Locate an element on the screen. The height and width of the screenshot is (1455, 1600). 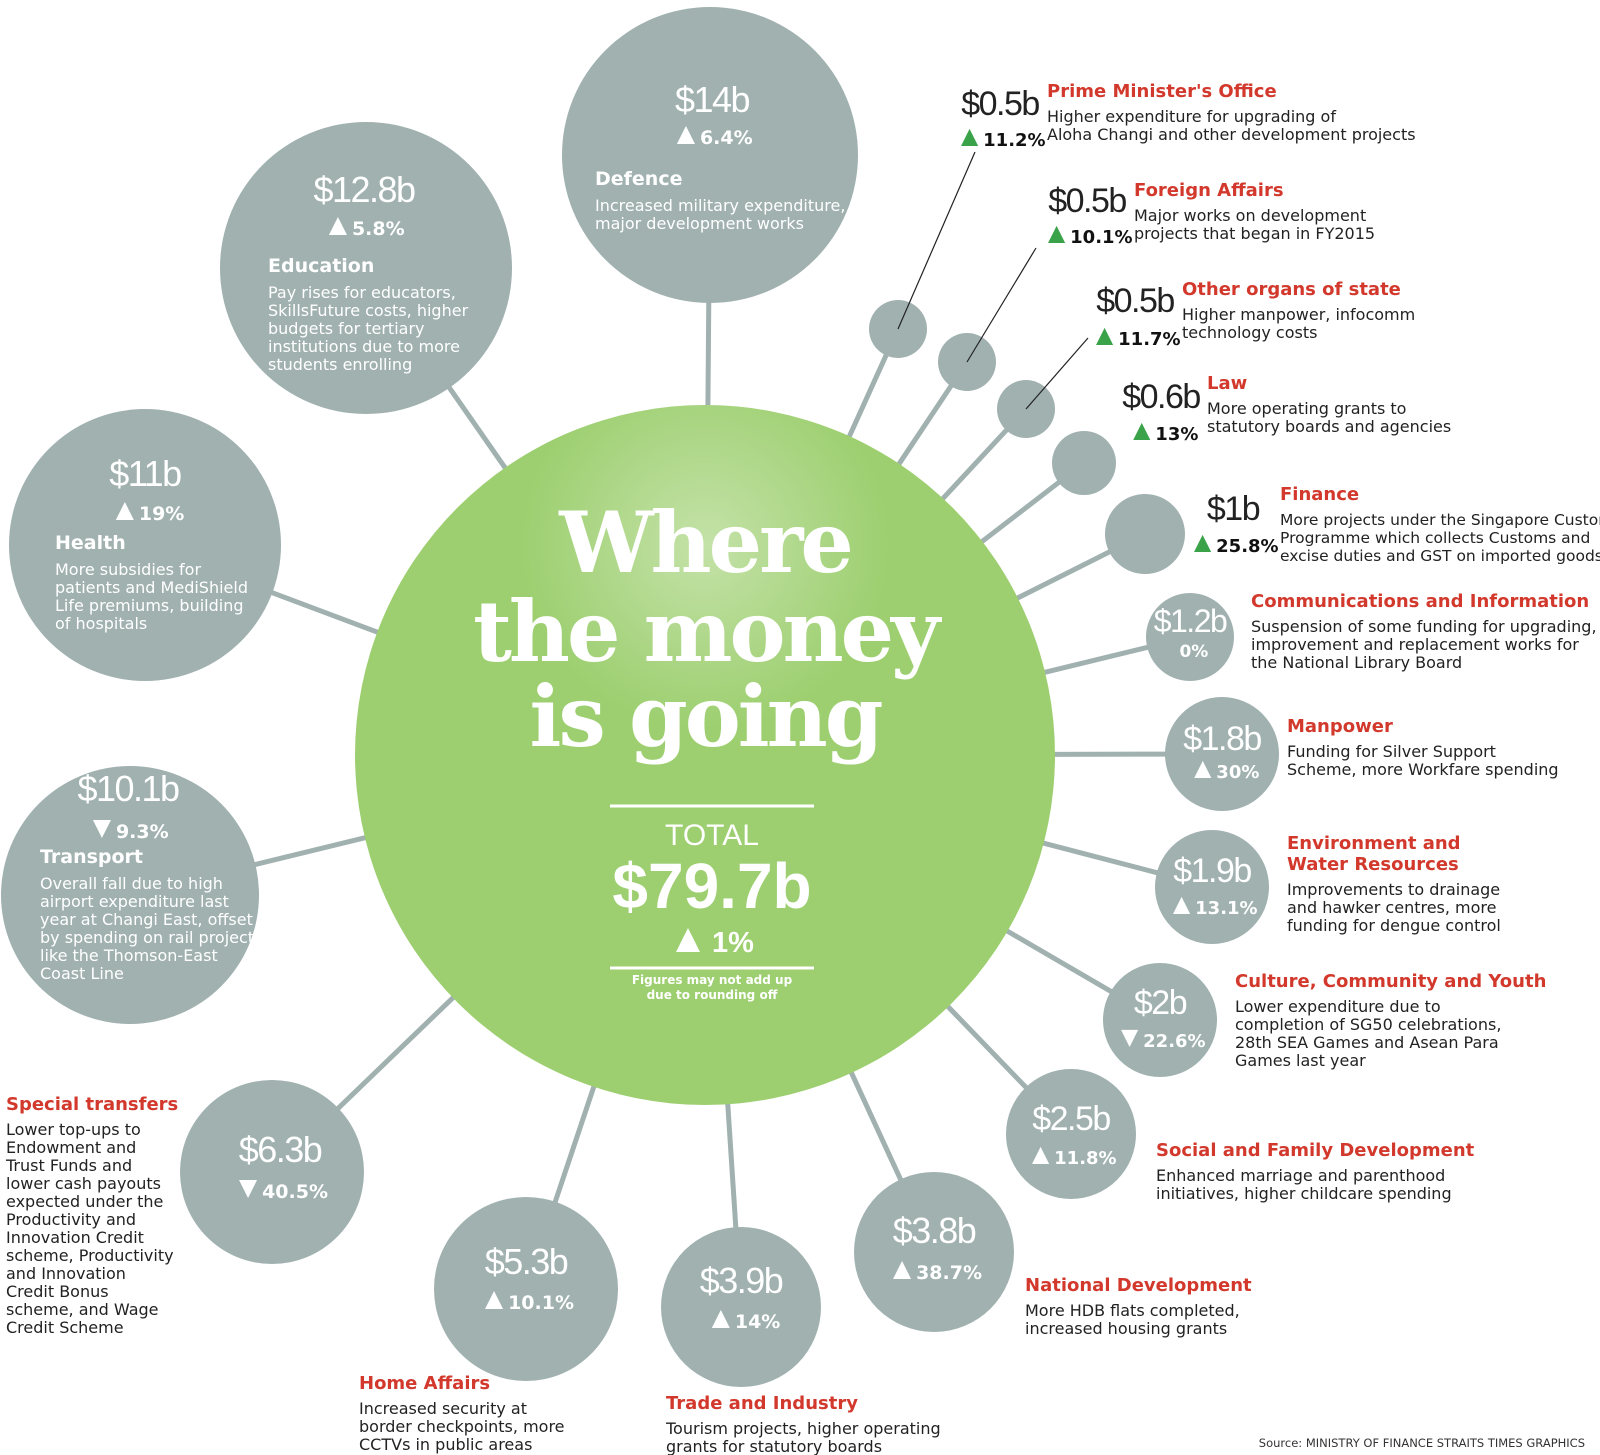
bubble-social-and-family-development is located at coordinates (1071, 1134).